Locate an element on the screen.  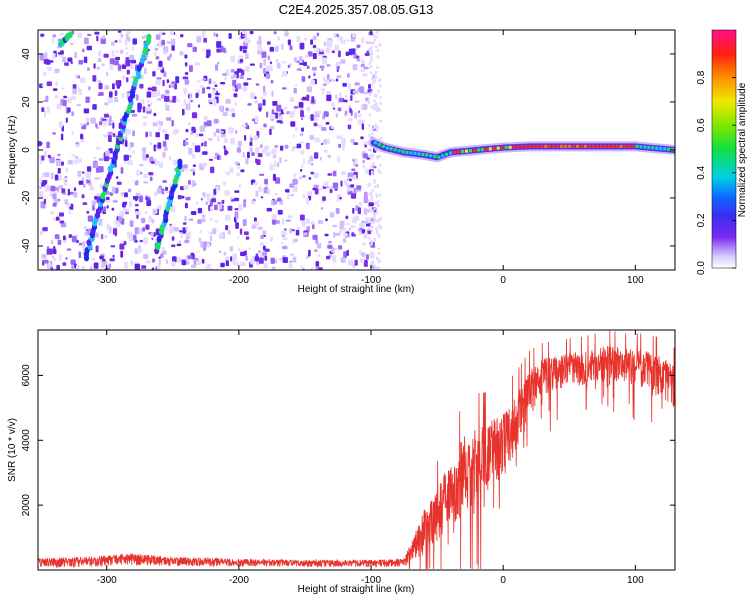
y-tick-label: 4000 is located at coordinates (26, 440).